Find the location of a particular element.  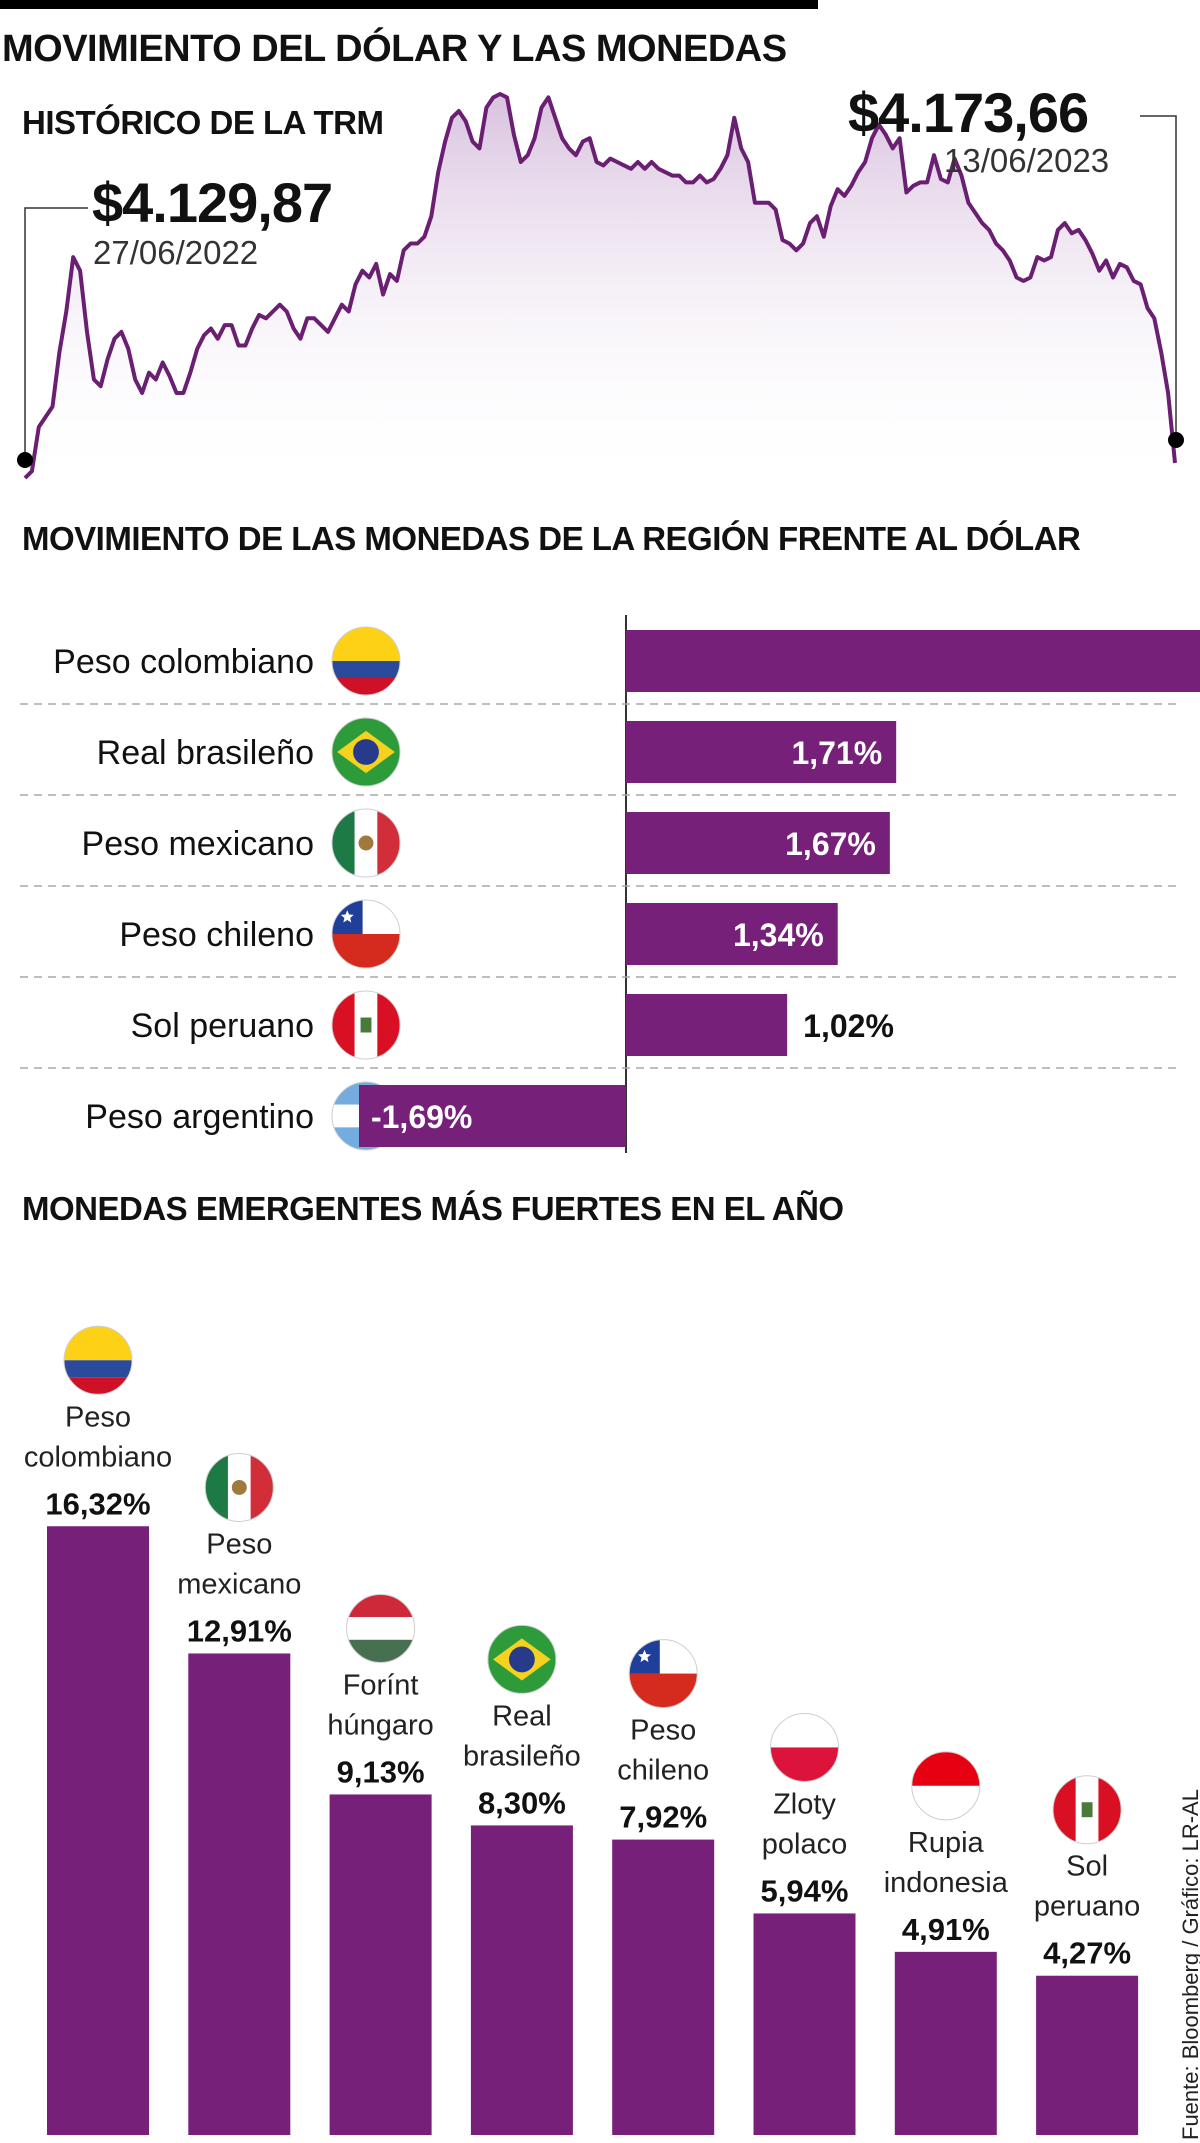

page-title: MOVIMIENTO DEL DÓLAR Y LAS MONEDAS is located at coordinates (394, 49).